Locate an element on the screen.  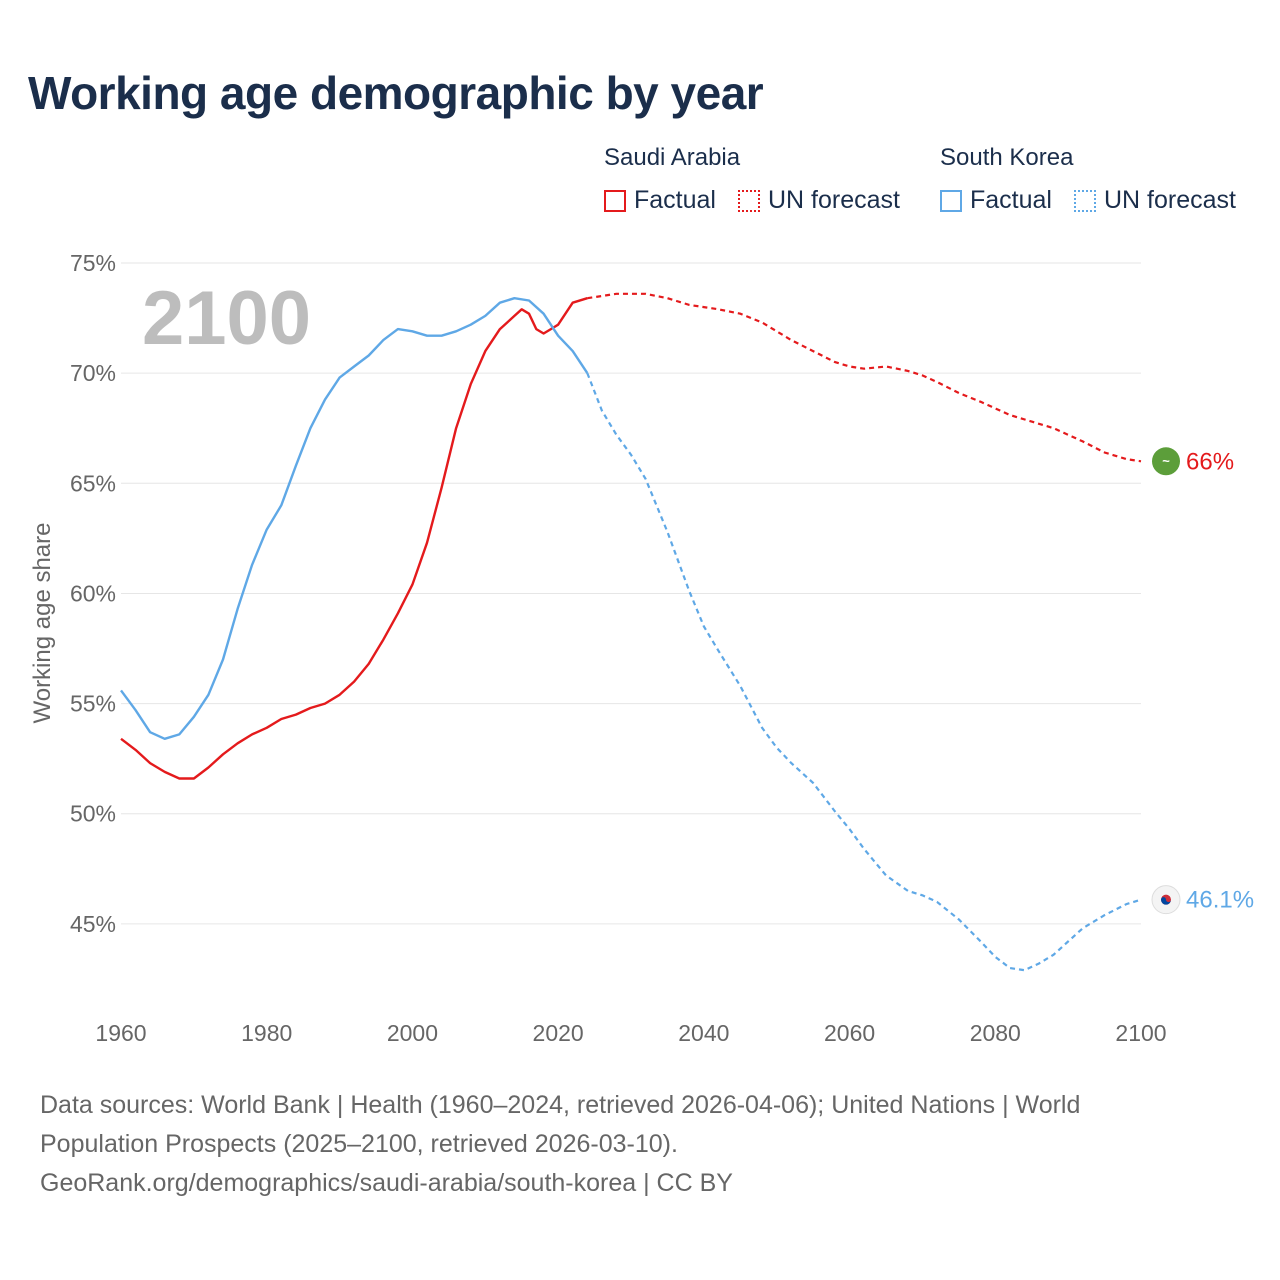
legend-korea-factual: Factual is located at coordinates (996, 200).